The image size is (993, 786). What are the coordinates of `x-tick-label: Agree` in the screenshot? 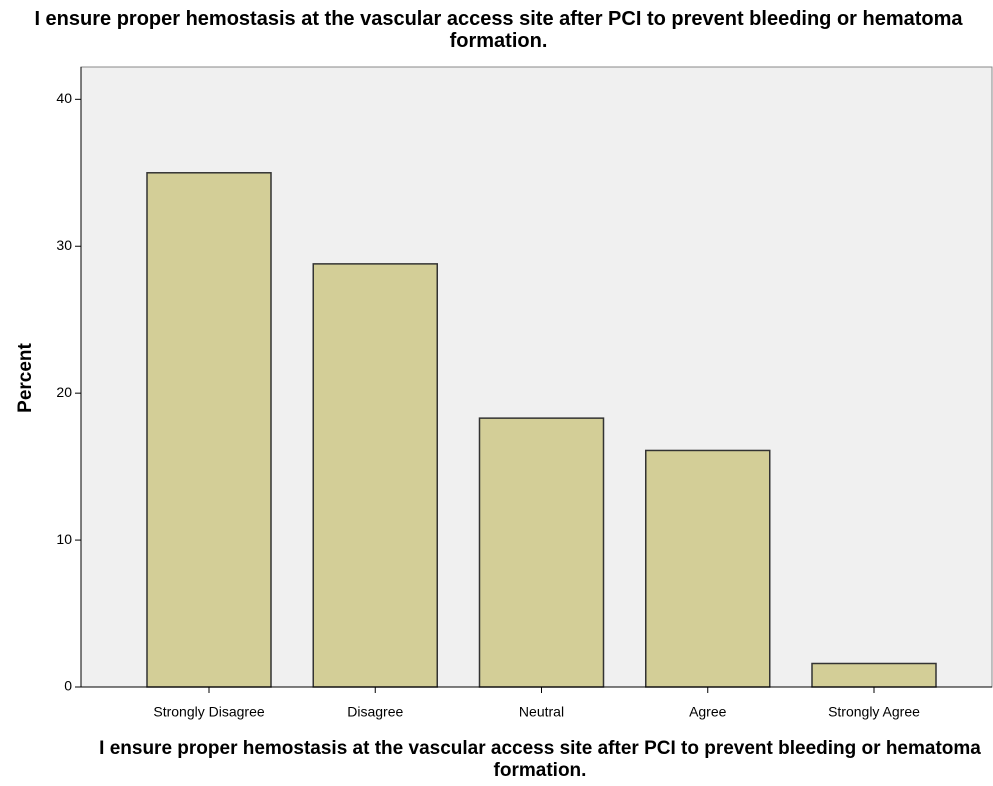 It's located at (708, 712).